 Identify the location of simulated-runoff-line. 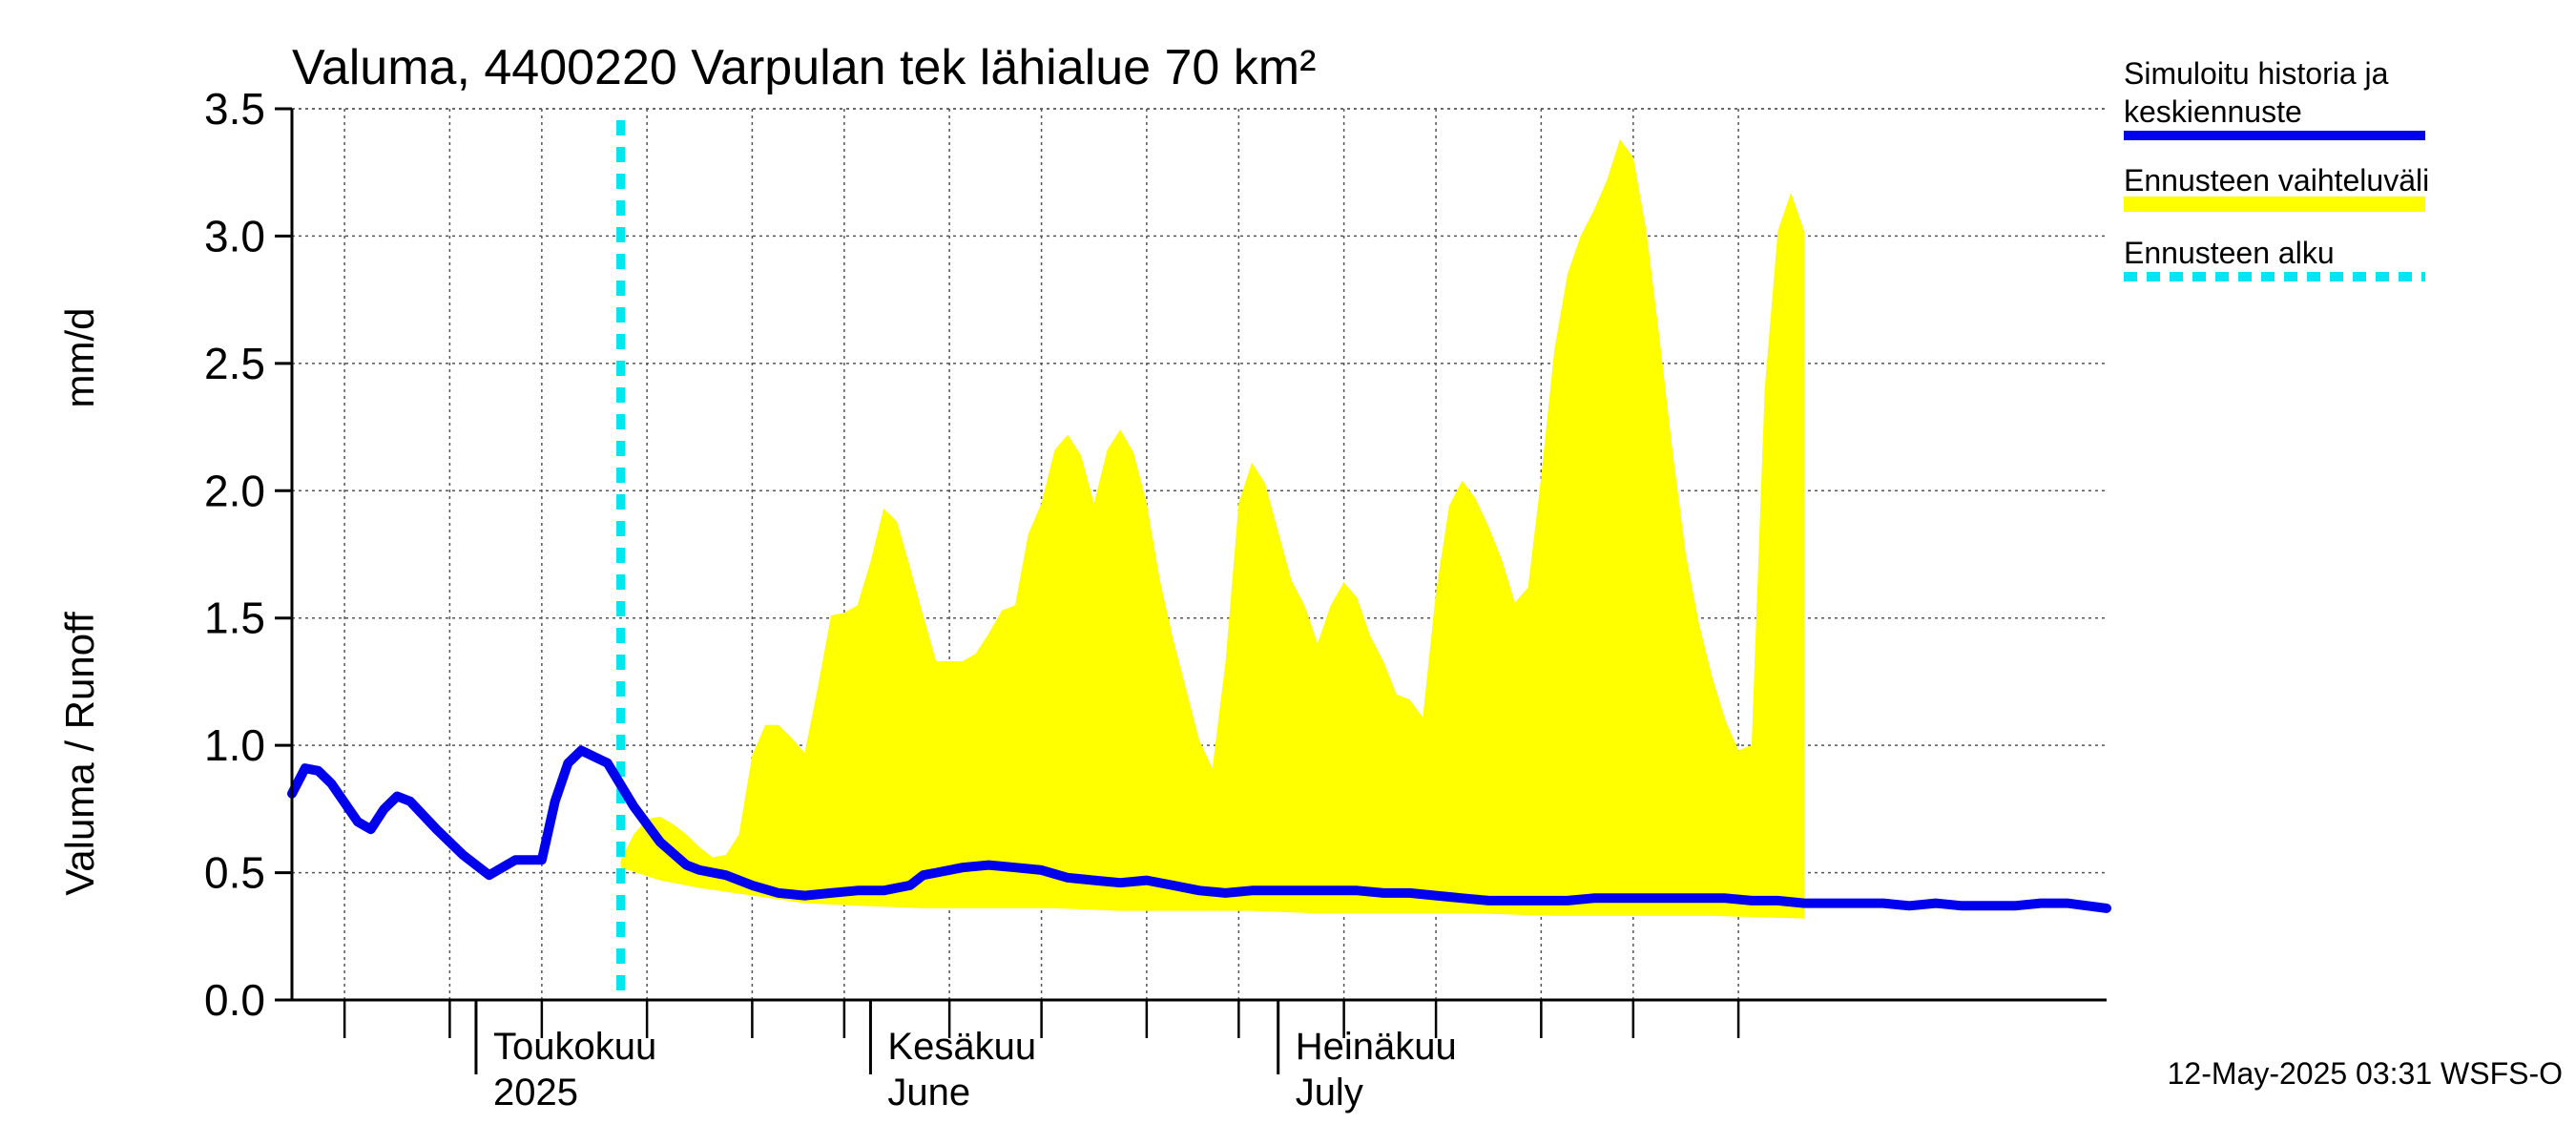
(1199, 829).